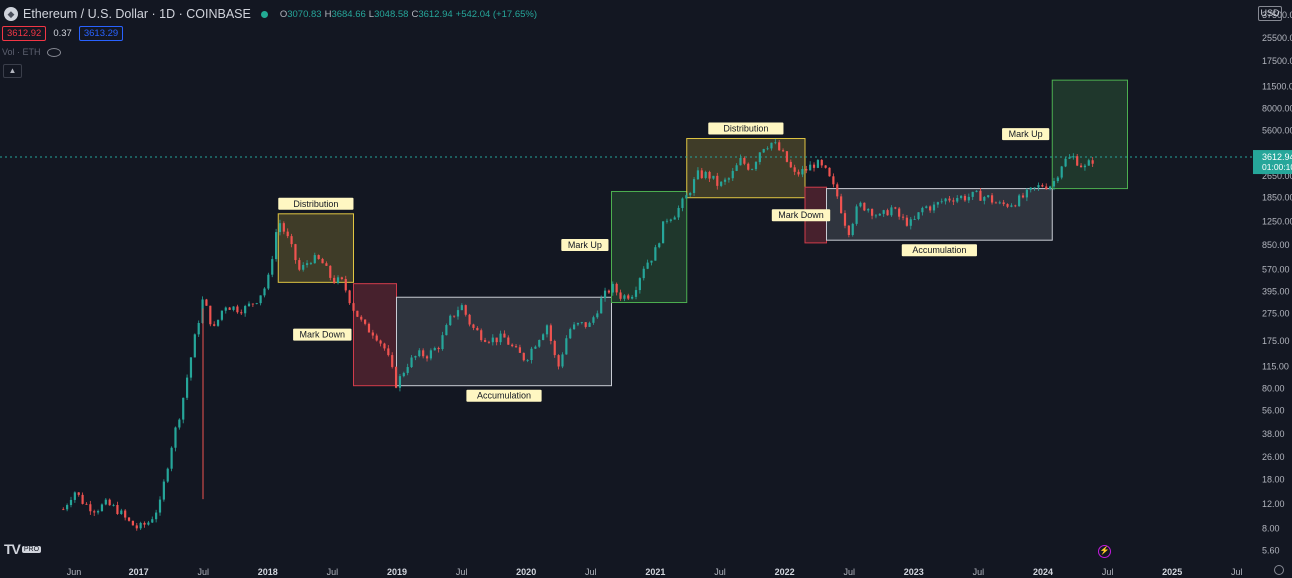 The width and height of the screenshot is (1292, 578). Describe the element at coordinates (12, 549) in the screenshot. I see `tv-logo-mark: TV` at that location.